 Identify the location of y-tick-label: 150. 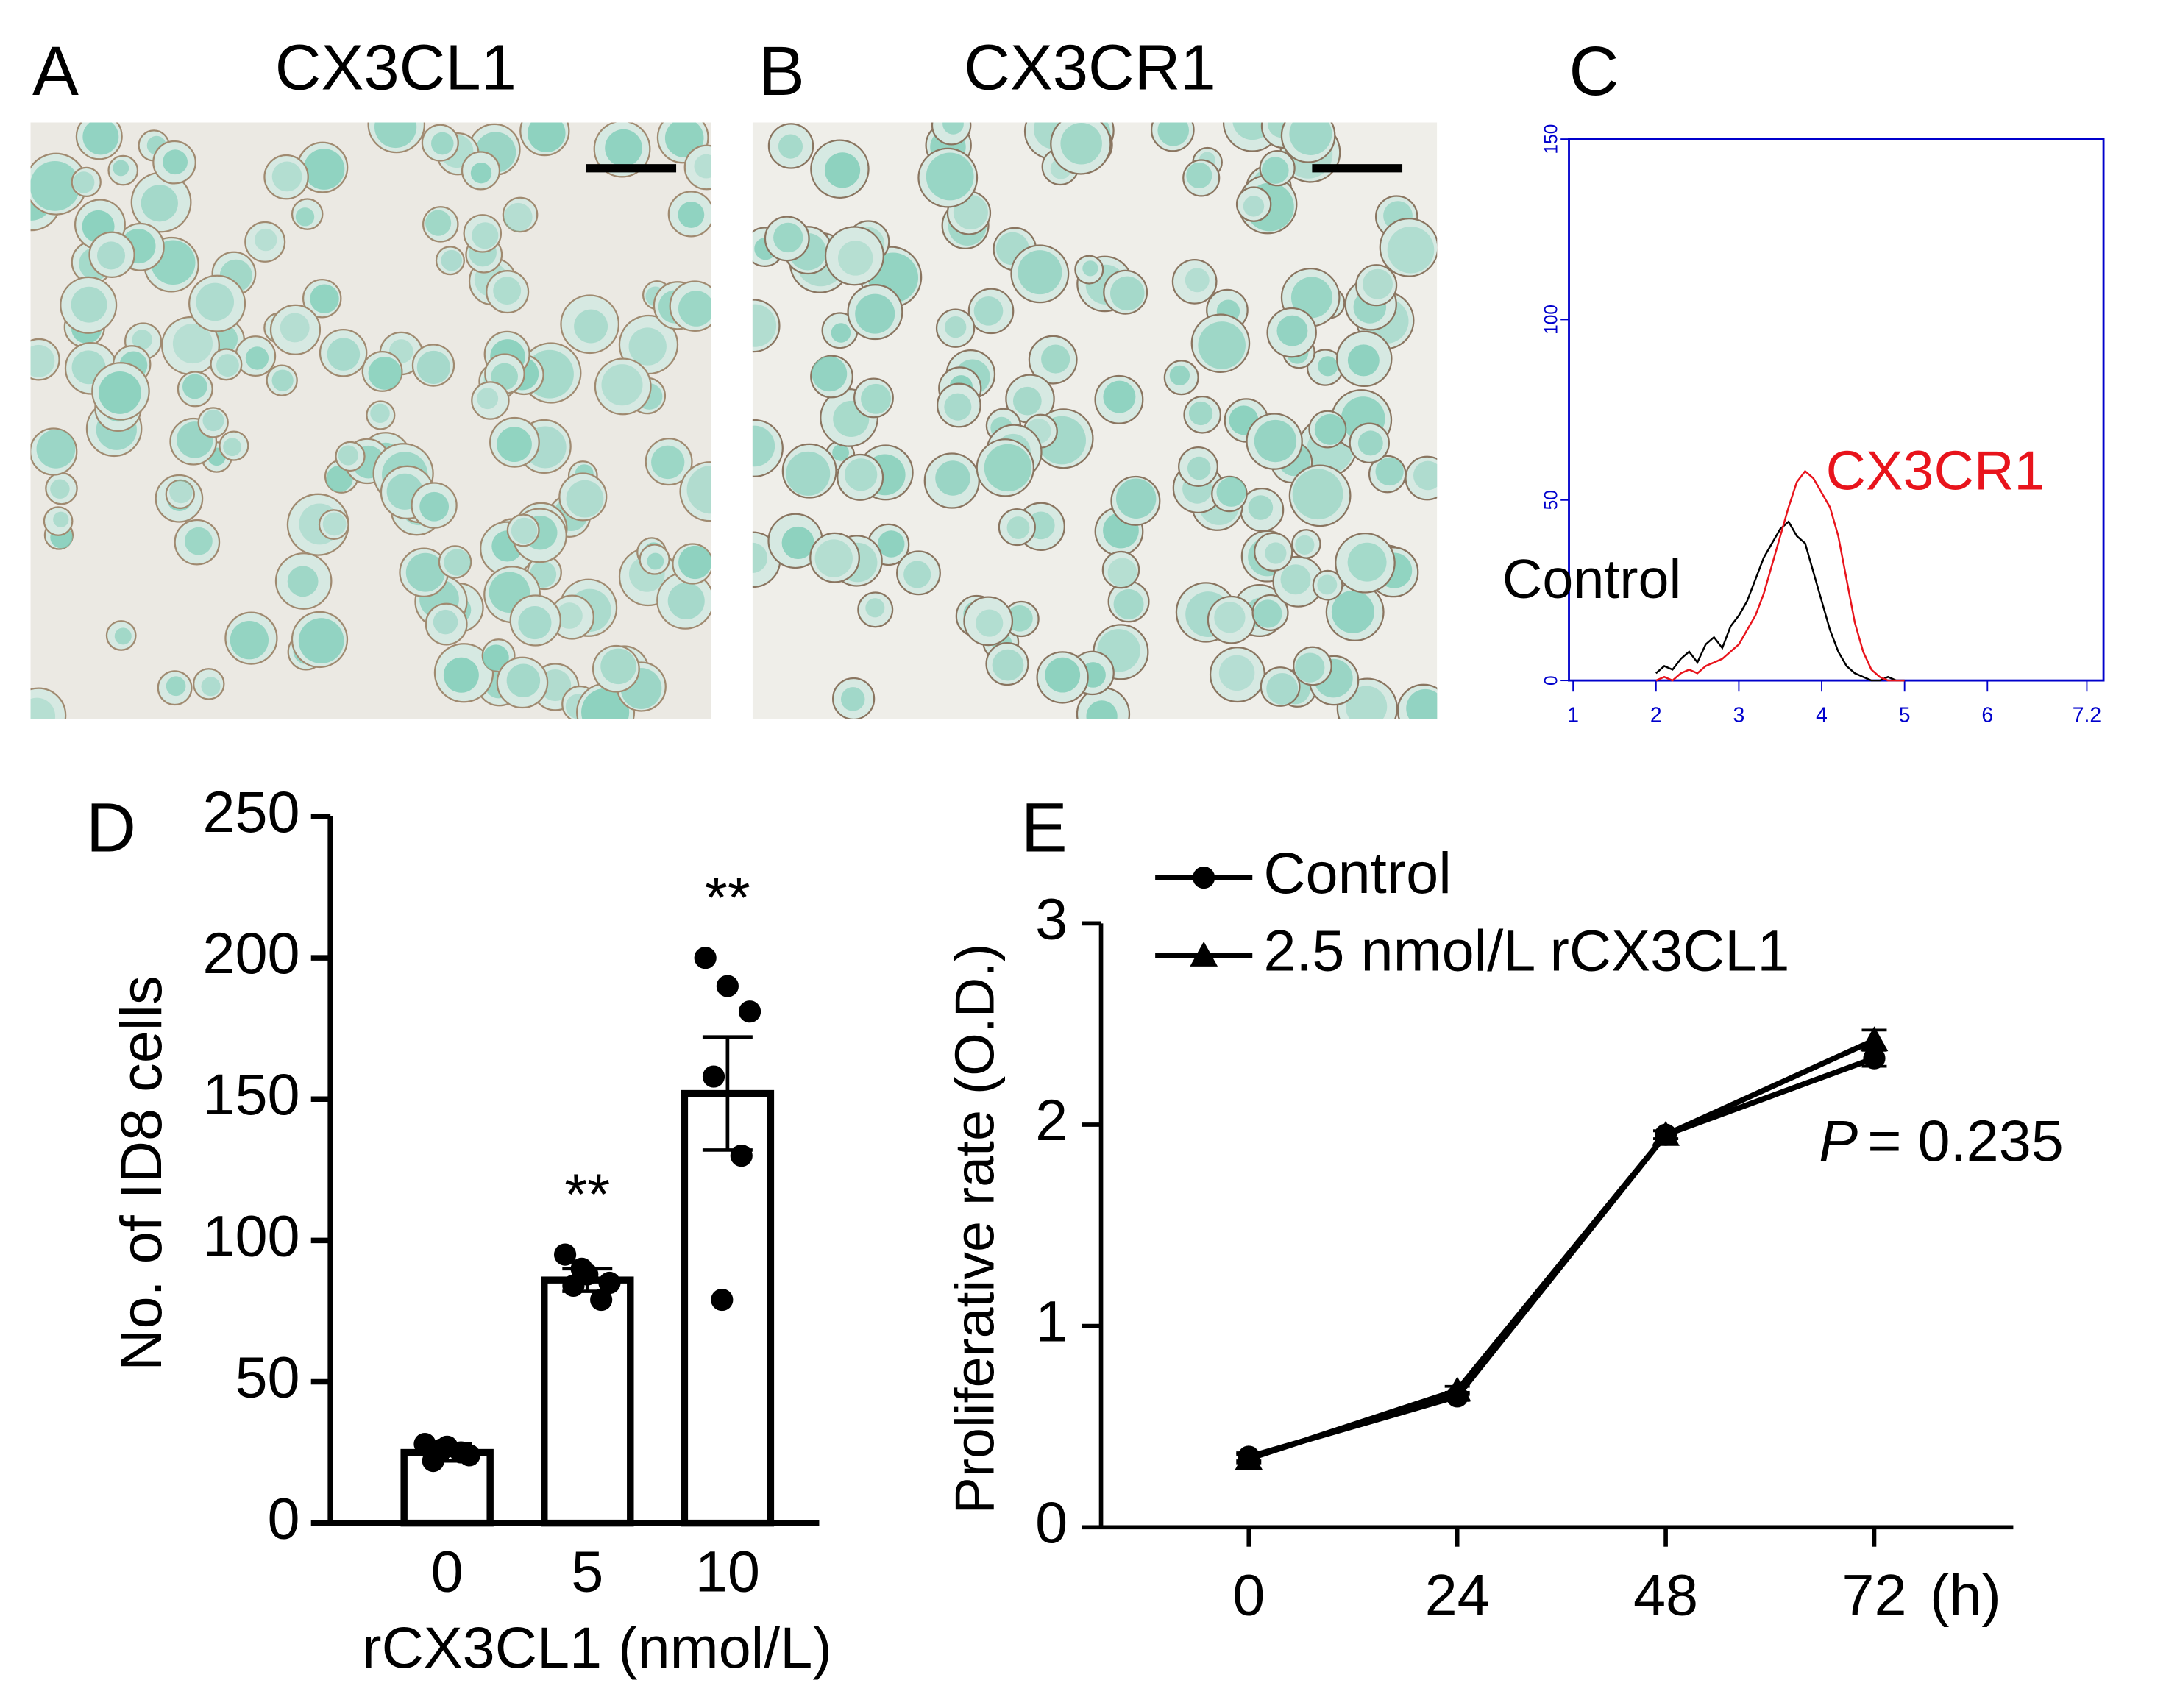
(250, 1094).